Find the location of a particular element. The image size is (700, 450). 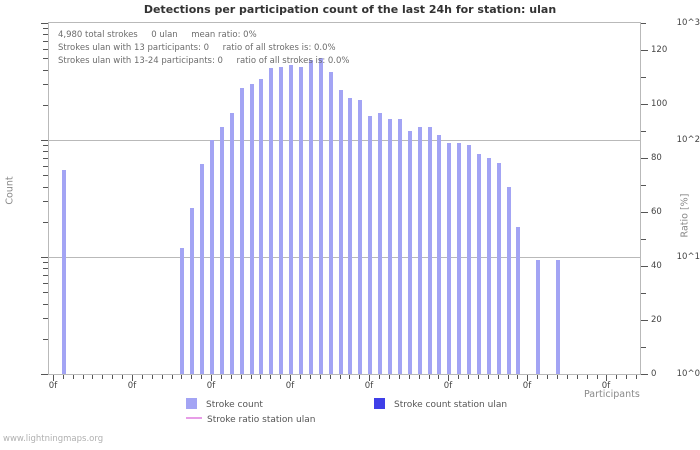

y-axis-left-label: 10^0 is located at coordinates (688, 374).